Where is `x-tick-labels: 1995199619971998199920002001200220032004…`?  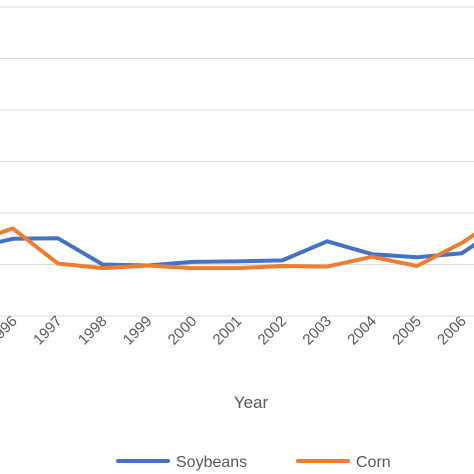
x-tick-labels: 1995199619971998199920002001200220032004… is located at coordinates (235, 331).